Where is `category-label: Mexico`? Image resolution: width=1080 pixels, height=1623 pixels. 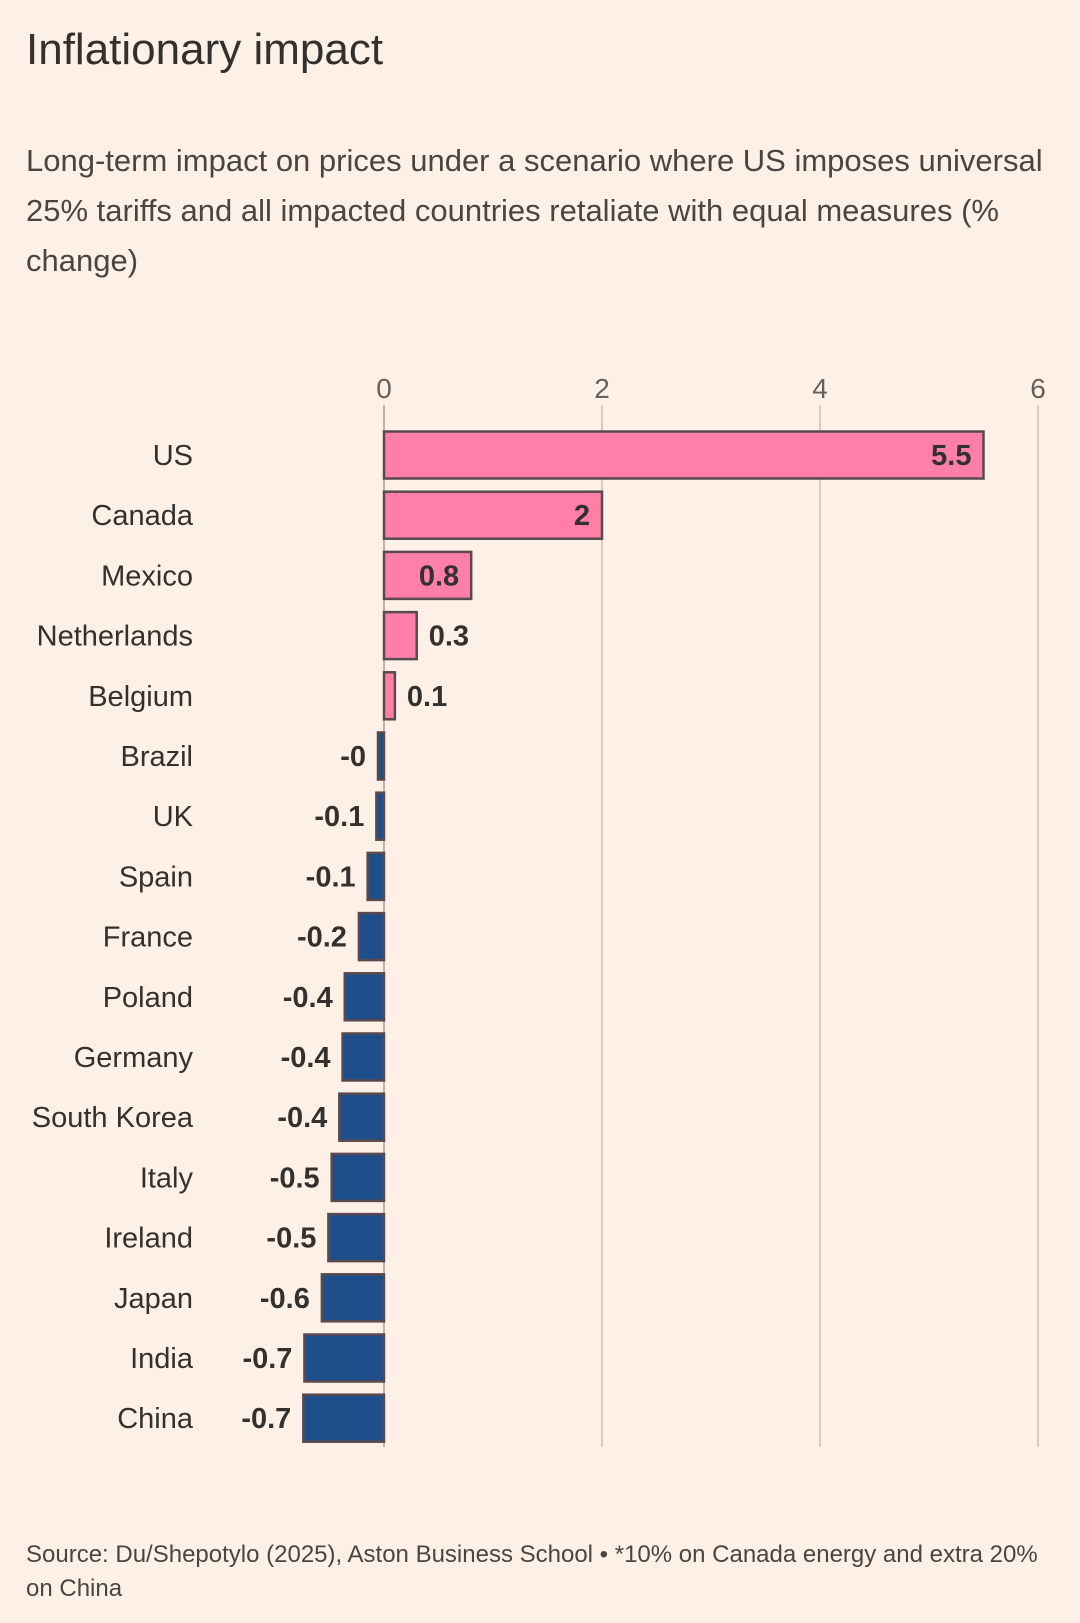
category-label: Mexico is located at coordinates (147, 576).